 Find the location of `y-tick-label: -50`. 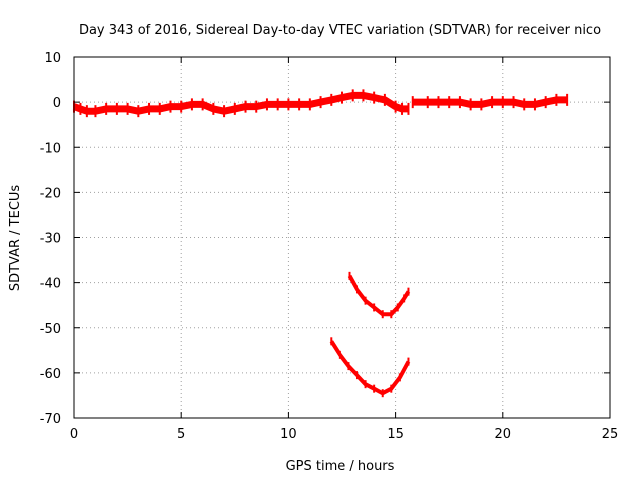

y-tick-label: -50 is located at coordinates (50, 329).